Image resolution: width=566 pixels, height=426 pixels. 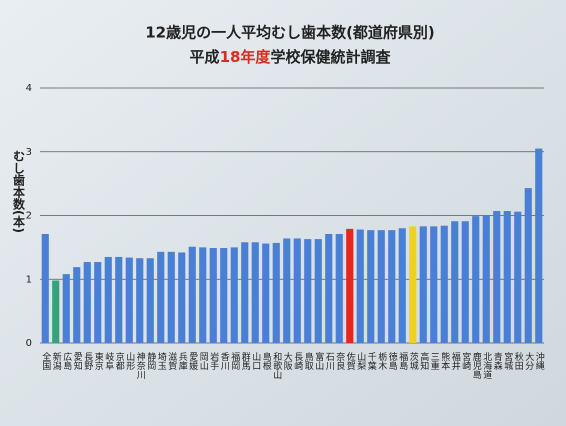 What do you see at coordinates (245, 361) in the screenshot?
I see `x-tick-label: 群馬` at bounding box center [245, 361].